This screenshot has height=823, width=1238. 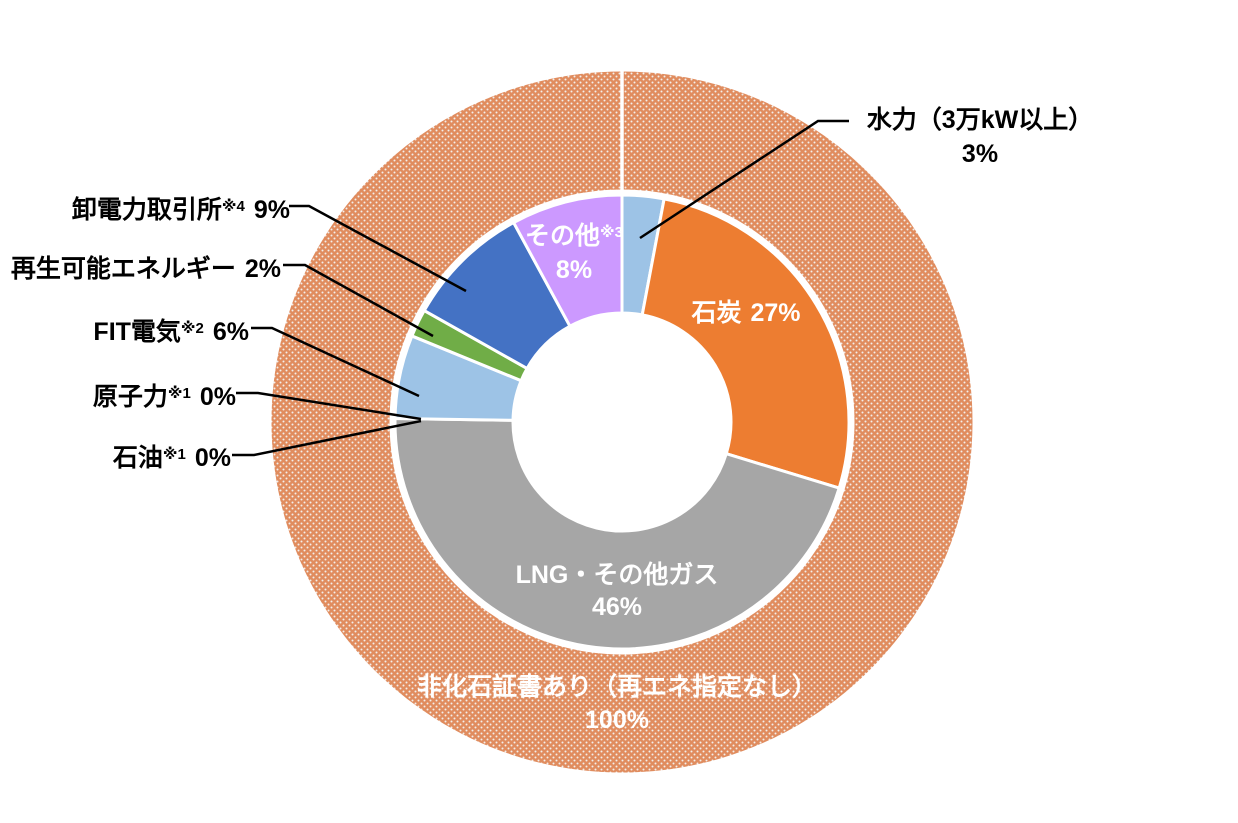 I want to click on segment-label-lng-value: 46%, so click(x=617, y=607).